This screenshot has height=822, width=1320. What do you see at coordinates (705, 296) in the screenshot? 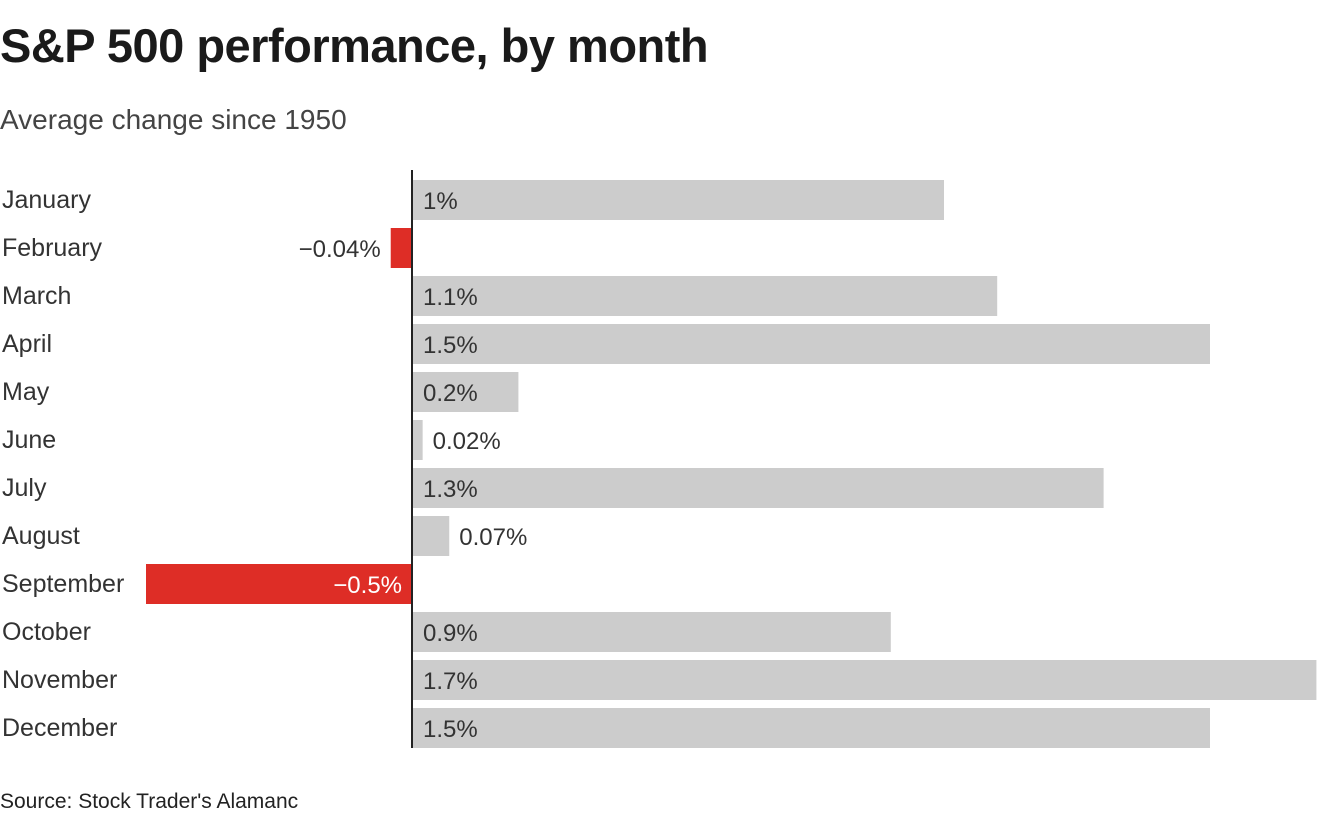
I see `bar-march` at bounding box center [705, 296].